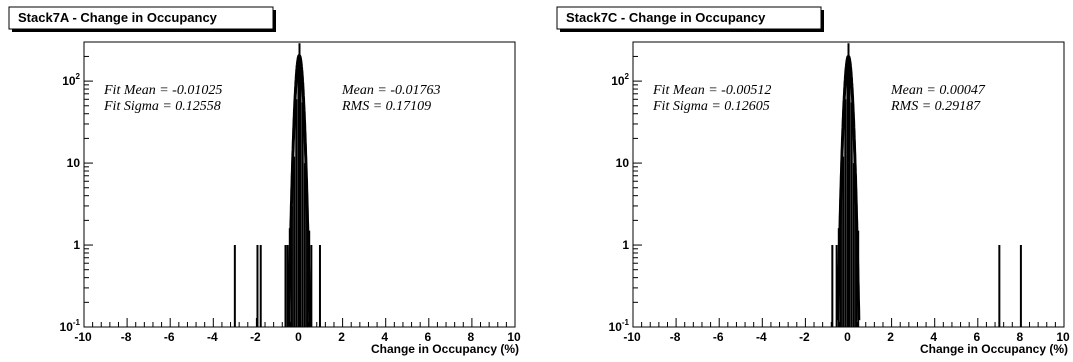  Describe the element at coordinates (386, 106) in the screenshot. I see `hist-stat: RMS = 0.17109` at that location.